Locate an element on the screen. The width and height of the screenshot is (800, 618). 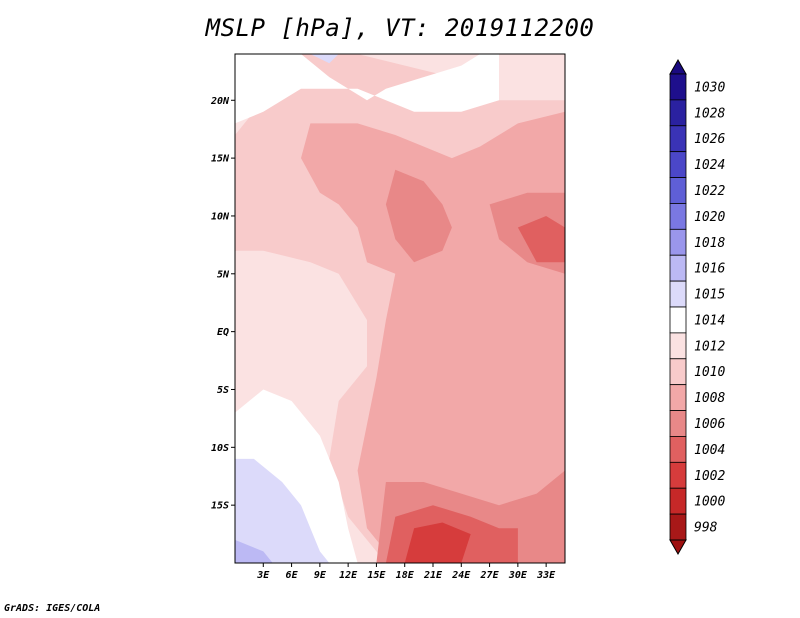
y-tick-label: EQ is located at coordinates (223, 332).